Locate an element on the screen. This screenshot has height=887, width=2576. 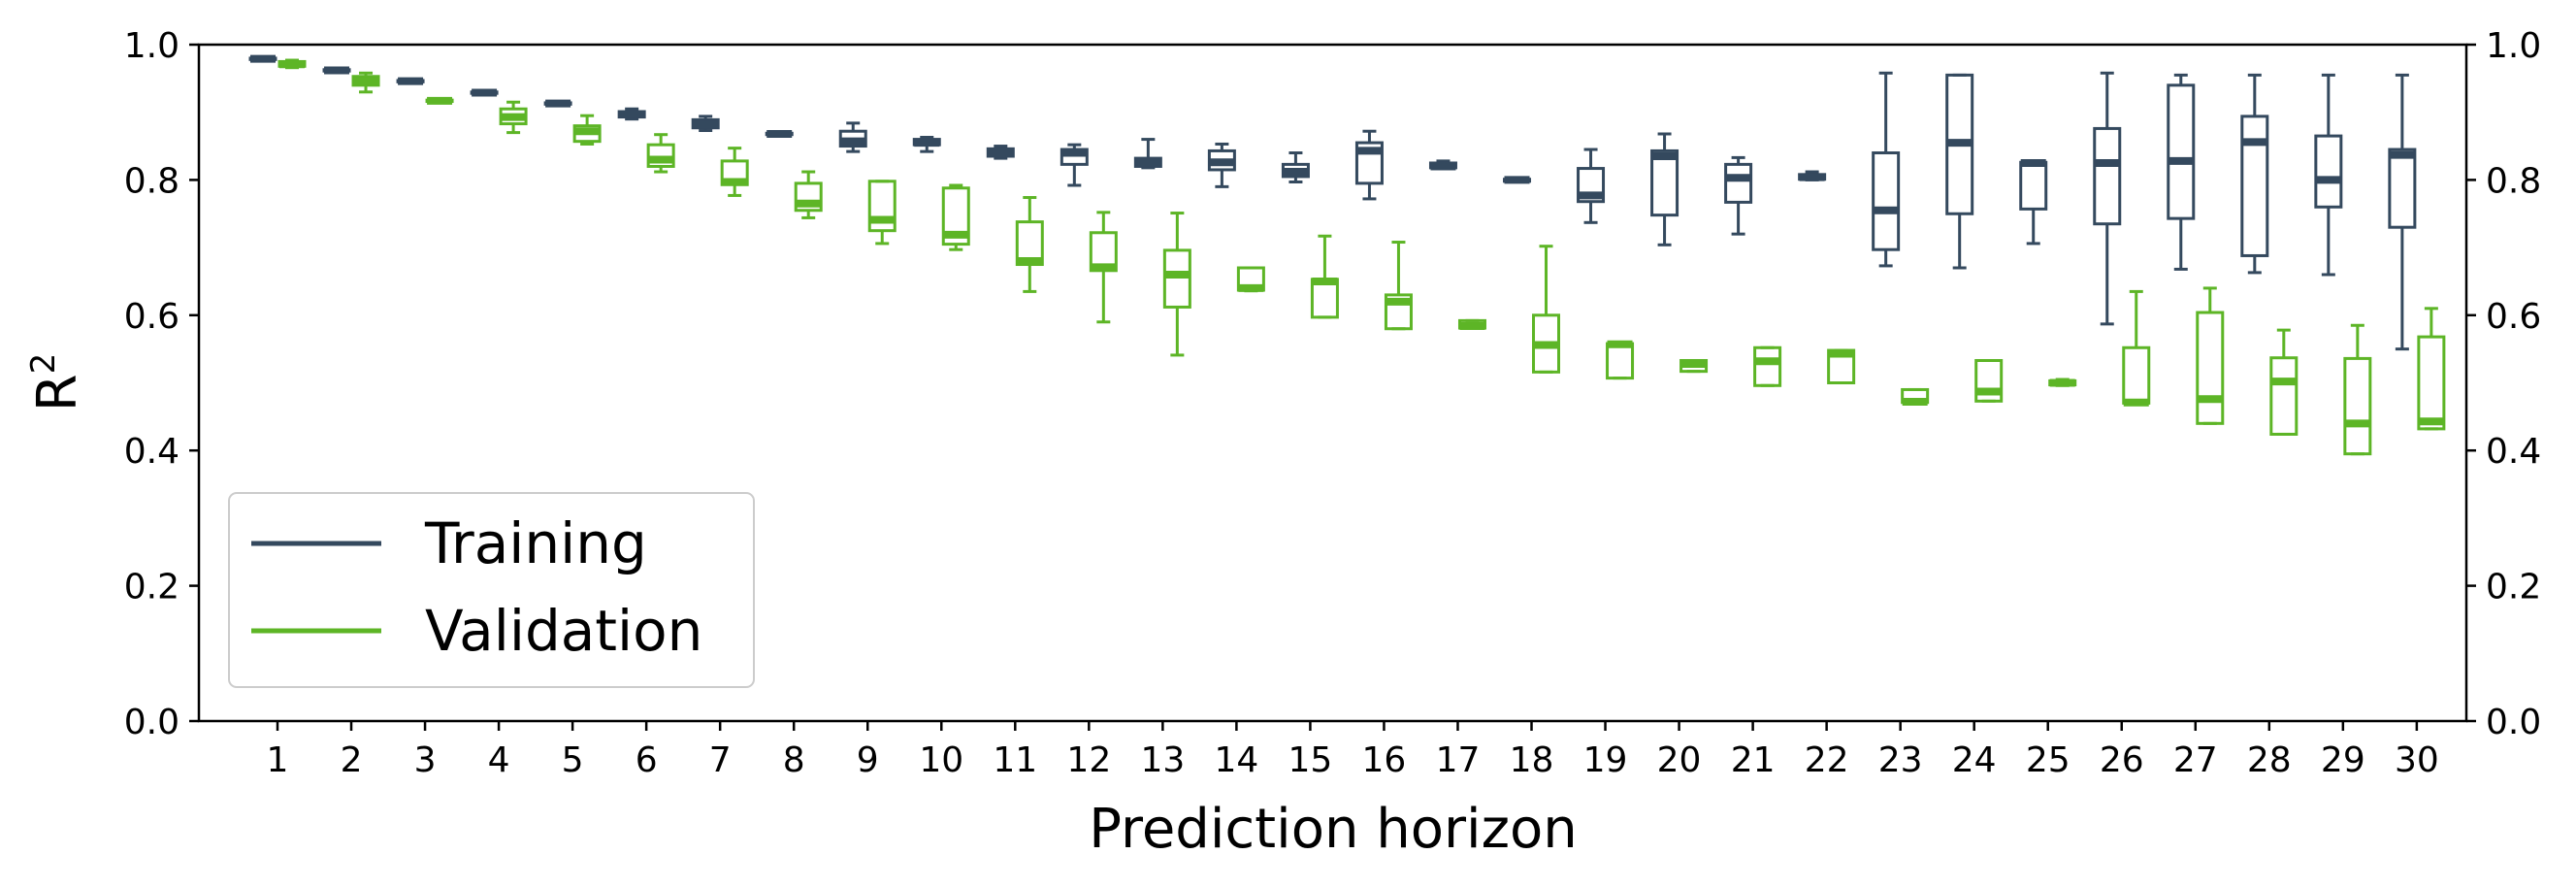
y-tick-label-left: 0.4 is located at coordinates (151, 452).